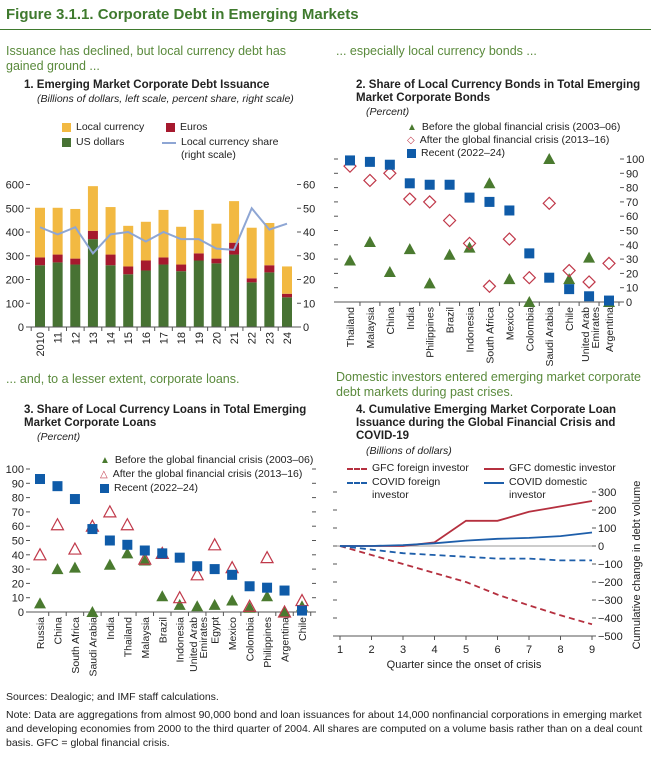 The width and height of the screenshot is (651, 758). Describe the element at coordinates (562, 468) in the screenshot. I see `legend-label: GFC domestic investor` at that location.